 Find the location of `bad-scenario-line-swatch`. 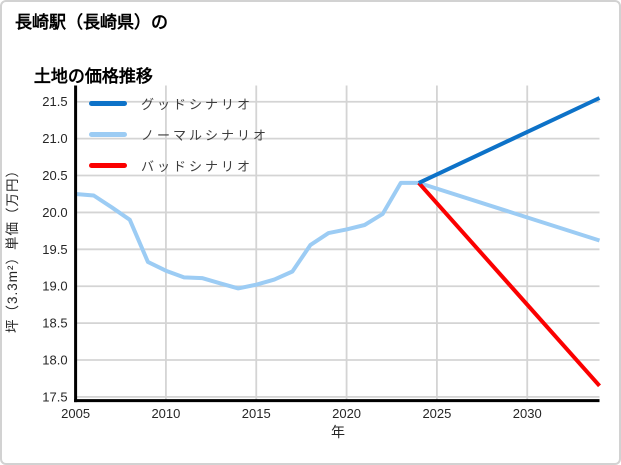

bad-scenario-line-swatch is located at coordinates (108, 165).